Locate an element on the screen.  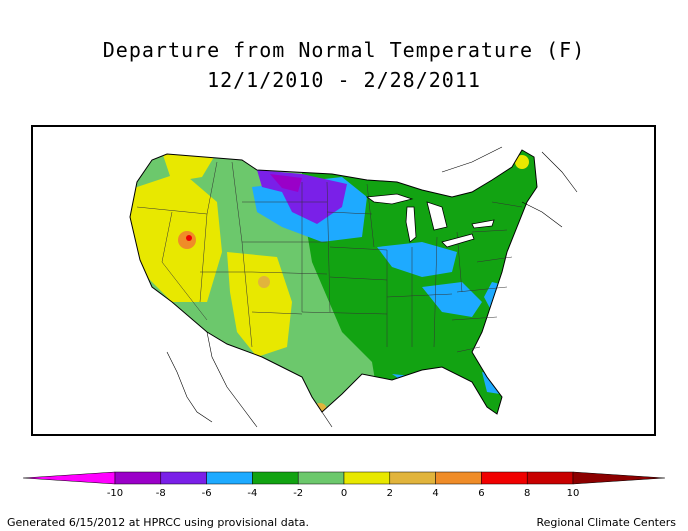
legend-bin--12-to--10 is located at coordinates (69, 478).